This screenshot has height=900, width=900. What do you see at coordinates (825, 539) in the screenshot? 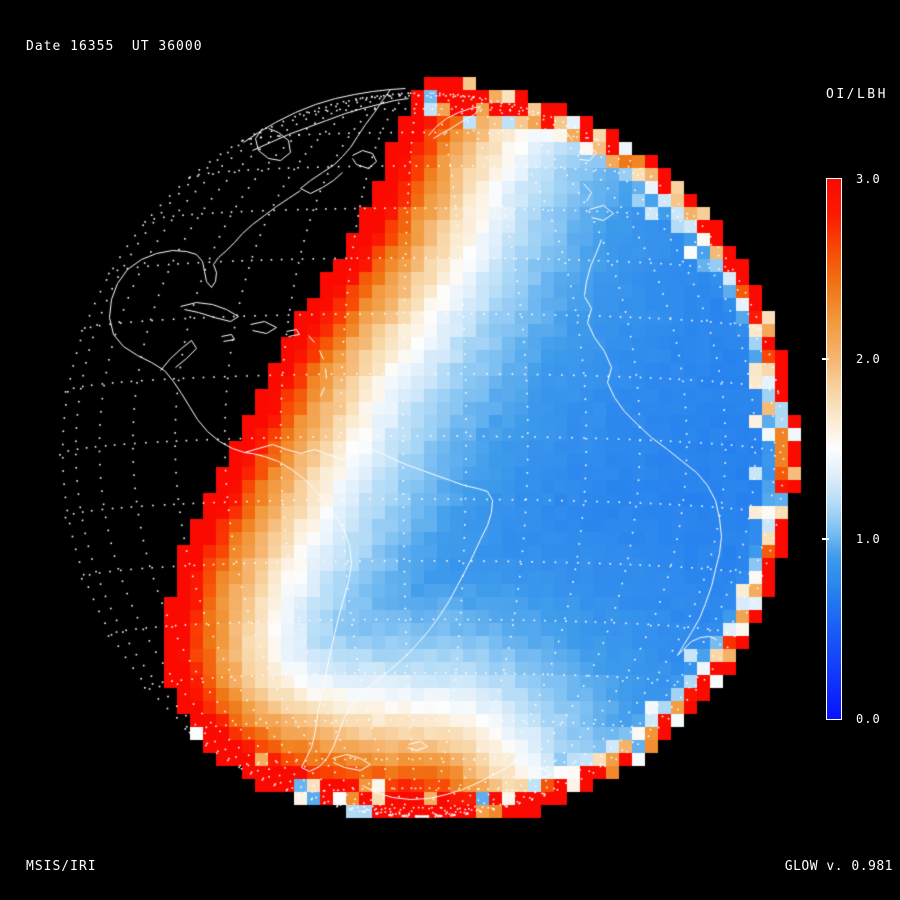
I see `colorbar-tick-1.0` at bounding box center [825, 539].